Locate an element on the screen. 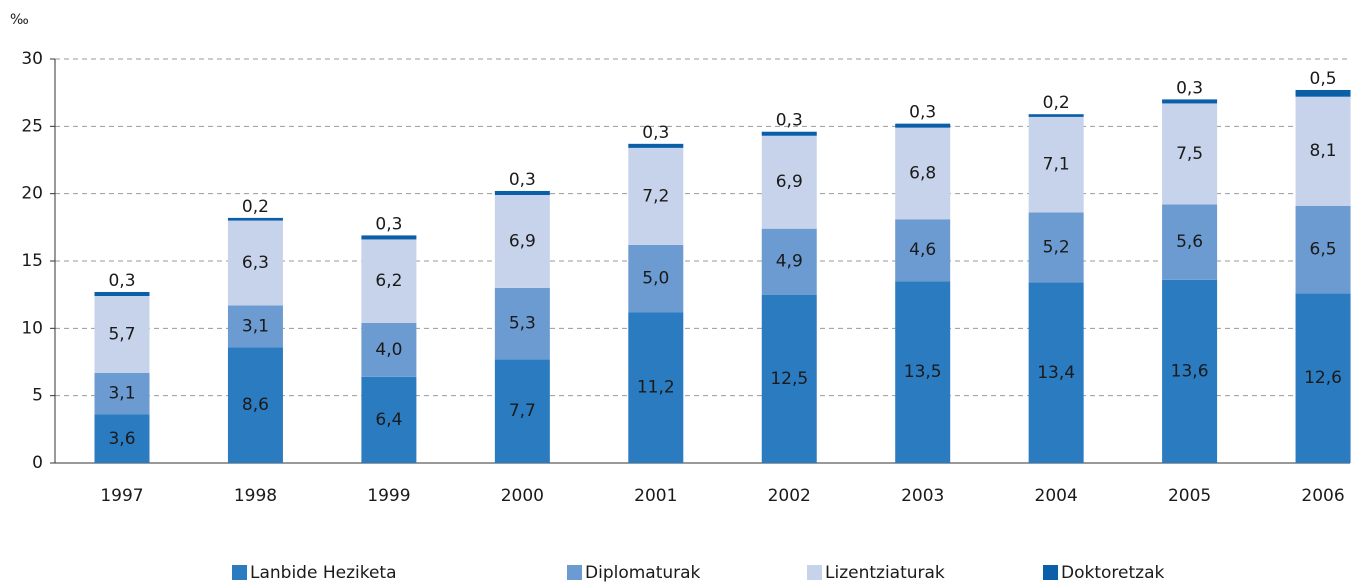 The height and width of the screenshot is (583, 1362). y-tick-label: 15 is located at coordinates (32, 261).